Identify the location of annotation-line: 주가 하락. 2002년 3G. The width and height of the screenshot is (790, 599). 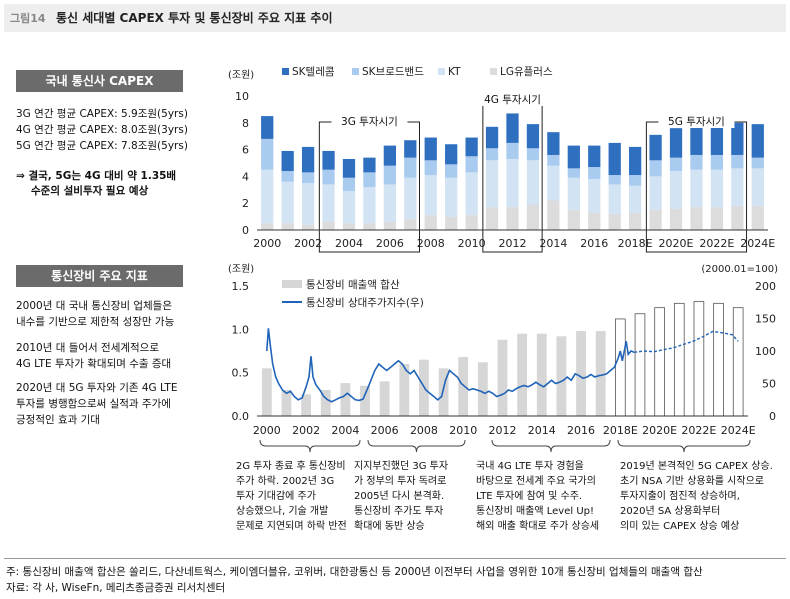
(285, 480).